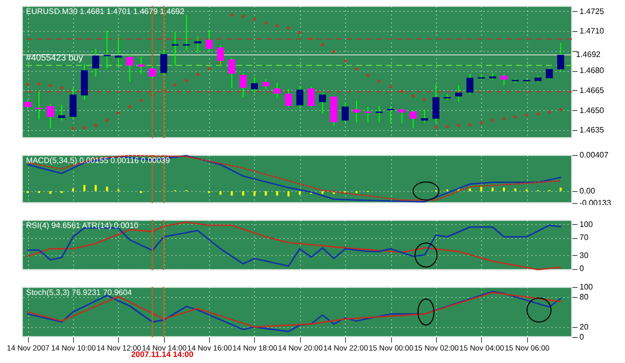 Image resolution: width=625 pixels, height=363 pixels. What do you see at coordinates (592, 130) in the screenshot?
I see `y-tick-label: 1.4635` at bounding box center [592, 130].